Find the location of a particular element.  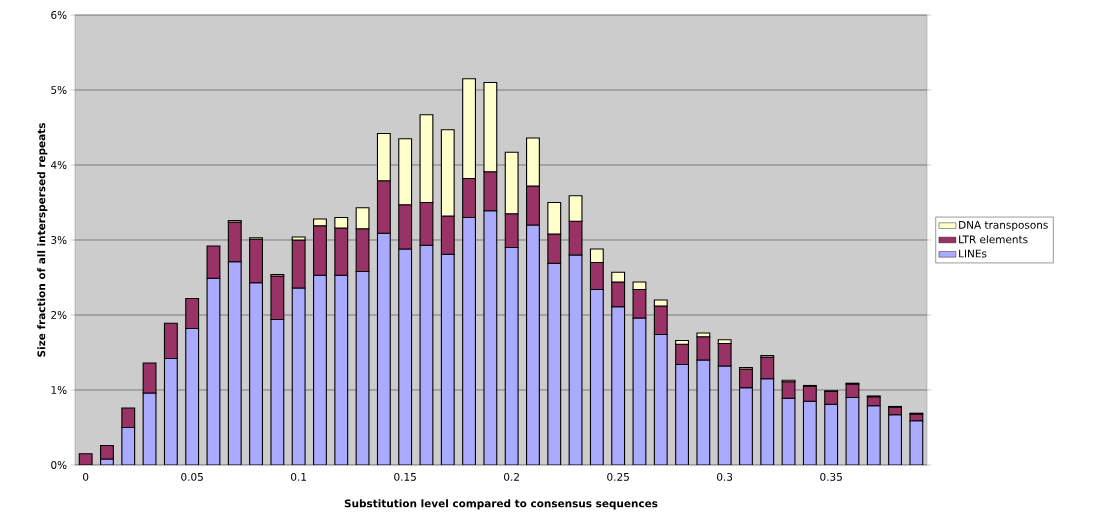

legend-label: LINEs is located at coordinates (973, 253).